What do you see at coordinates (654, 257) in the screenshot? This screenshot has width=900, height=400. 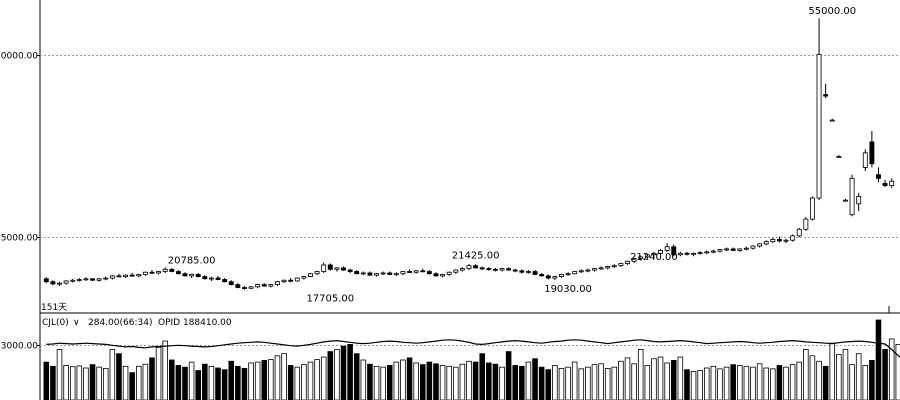 I see `price-annotation: 21240.00` at bounding box center [654, 257].